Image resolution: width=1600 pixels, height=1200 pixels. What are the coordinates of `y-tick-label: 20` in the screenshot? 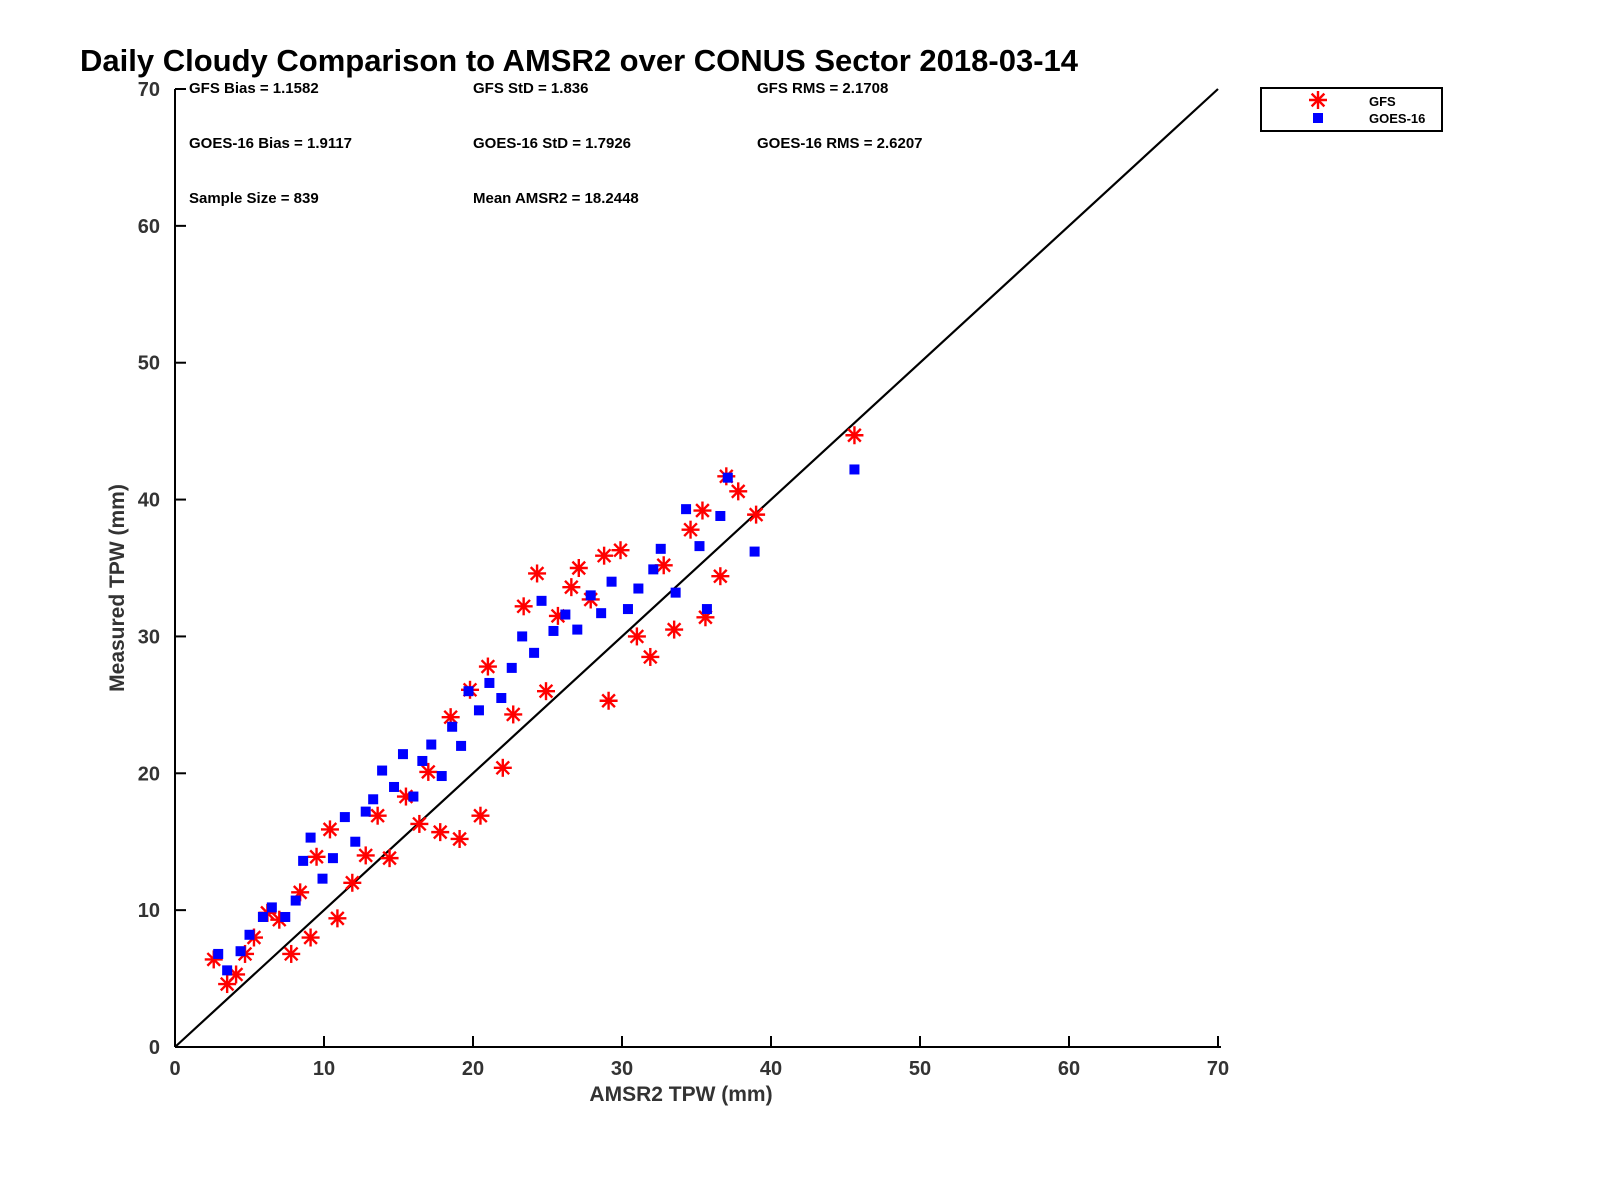 It's located at (149, 774).